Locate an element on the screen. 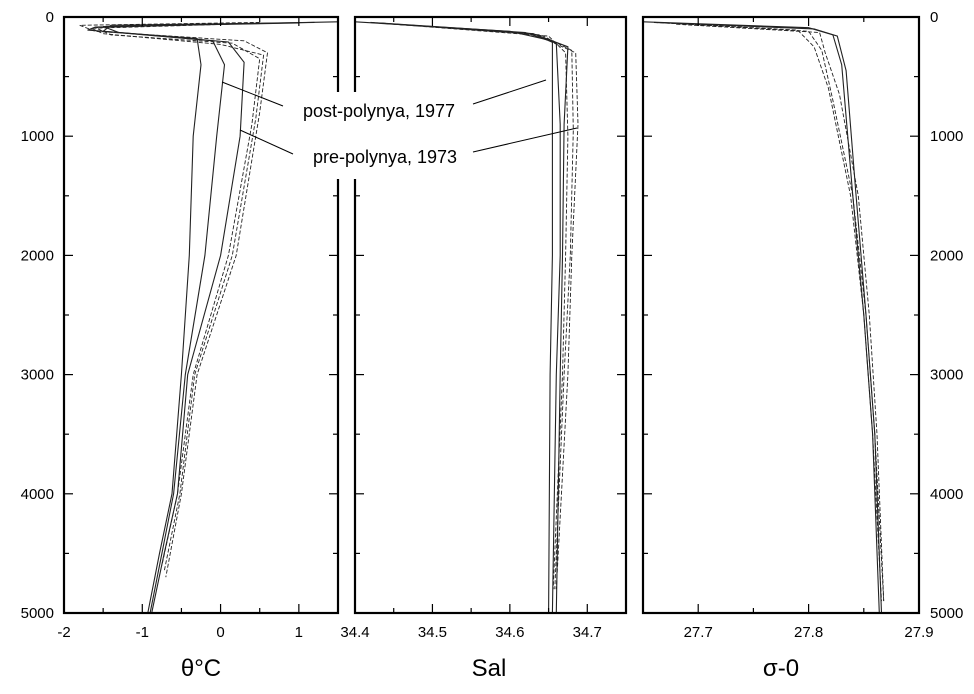 Image resolution: width=974 pixels, height=694 pixels. pre-polynya-leader-left is located at coordinates (266, 142).